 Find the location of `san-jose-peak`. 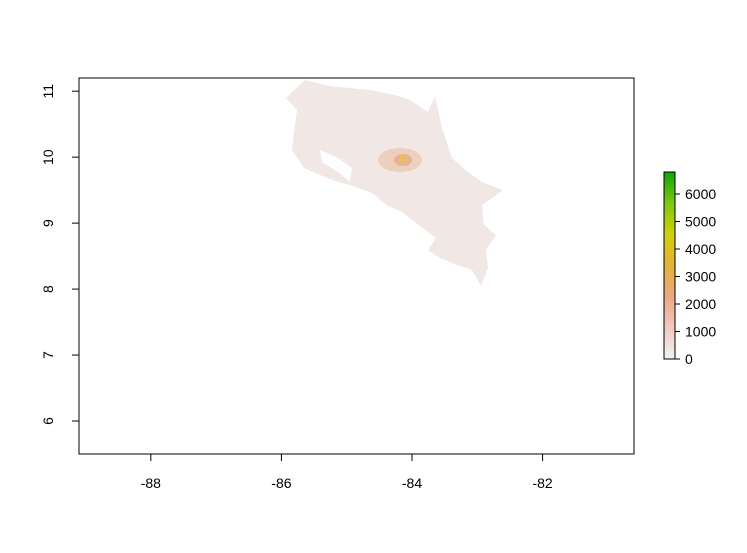

san-jose-peak is located at coordinates (402, 159).